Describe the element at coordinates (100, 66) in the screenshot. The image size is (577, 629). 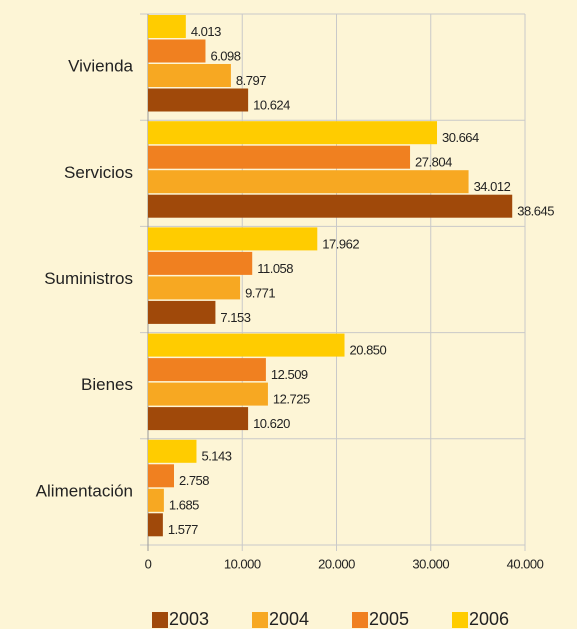
I see `y-tick-label: Vivienda` at that location.